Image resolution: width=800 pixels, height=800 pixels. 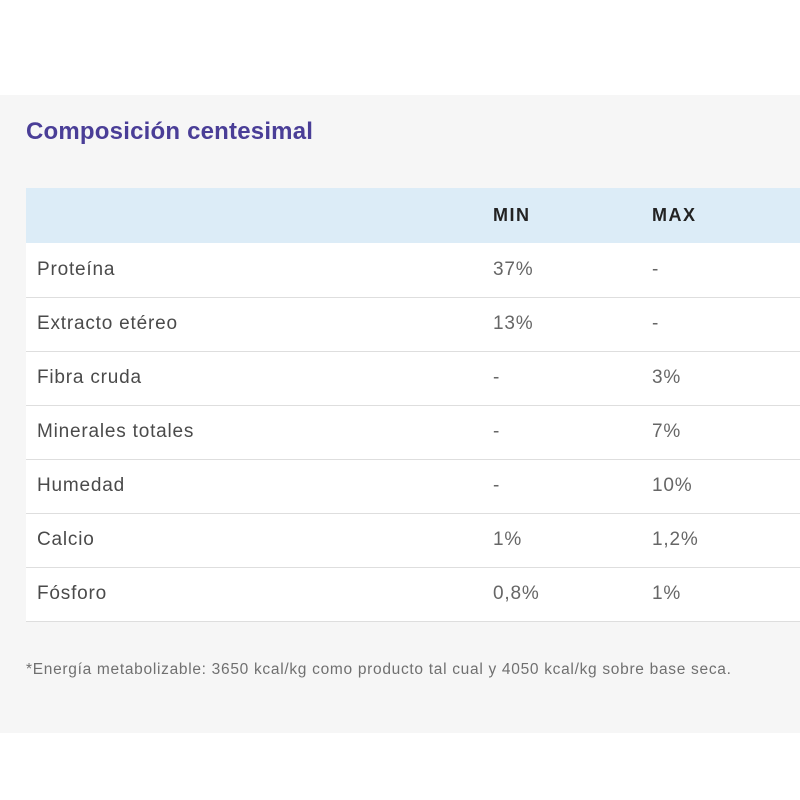 What do you see at coordinates (675, 539) in the screenshot?
I see `row-max-value: 1,2%` at bounding box center [675, 539].